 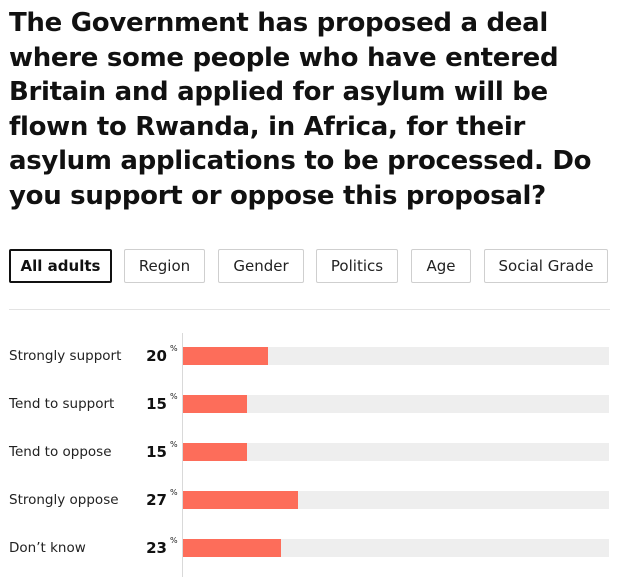 I want to click on bar-row-tend-to-oppose: Tend to oppose 15%, so click(x=314, y=451).